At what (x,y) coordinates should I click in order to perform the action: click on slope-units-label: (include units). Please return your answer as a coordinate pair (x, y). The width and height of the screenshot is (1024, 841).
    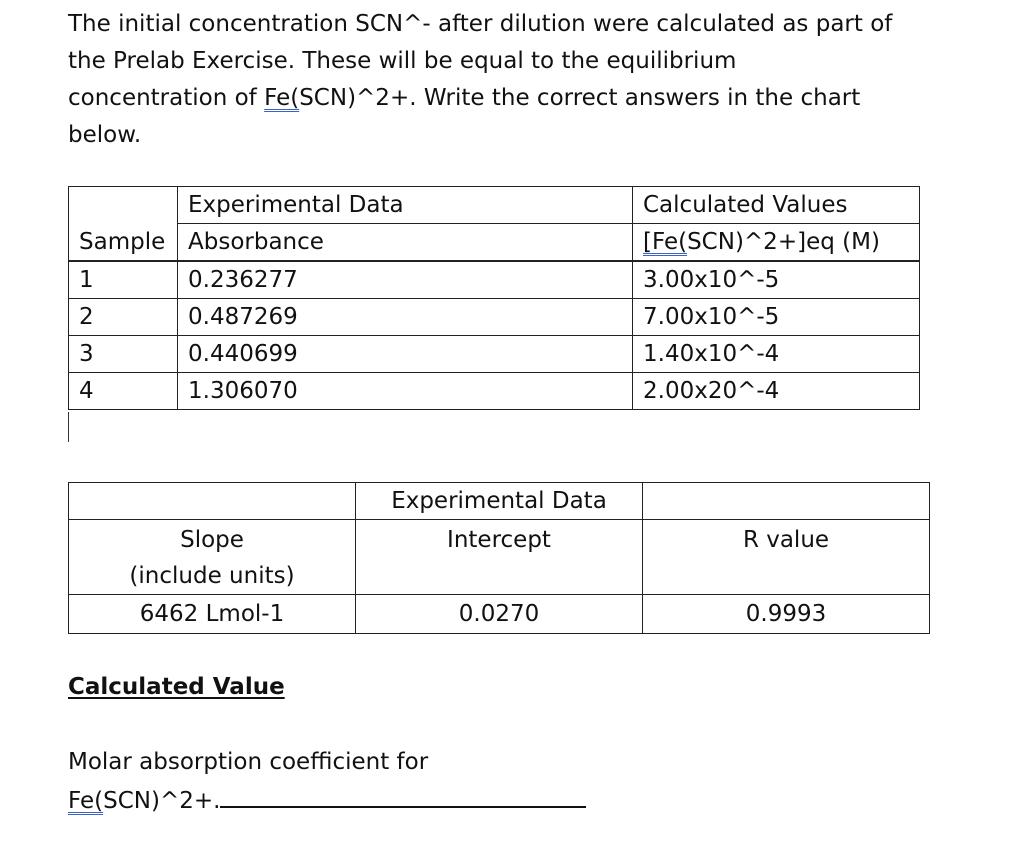
    Looking at the image, I should click on (212, 576).